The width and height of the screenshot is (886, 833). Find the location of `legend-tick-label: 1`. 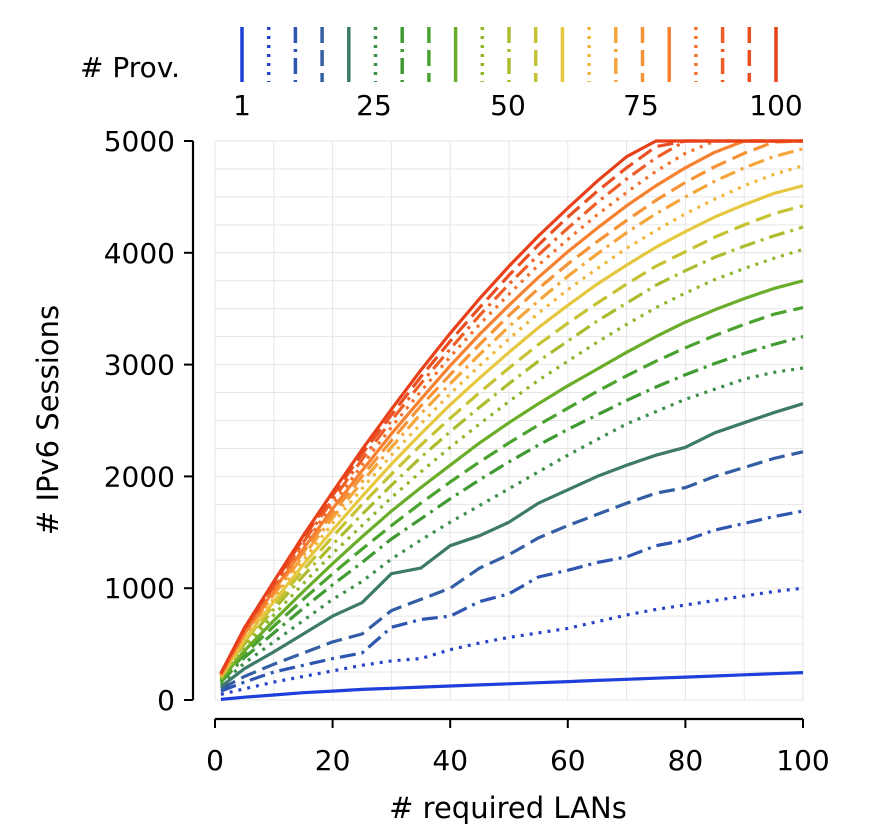

legend-tick-label: 1 is located at coordinates (242, 105).